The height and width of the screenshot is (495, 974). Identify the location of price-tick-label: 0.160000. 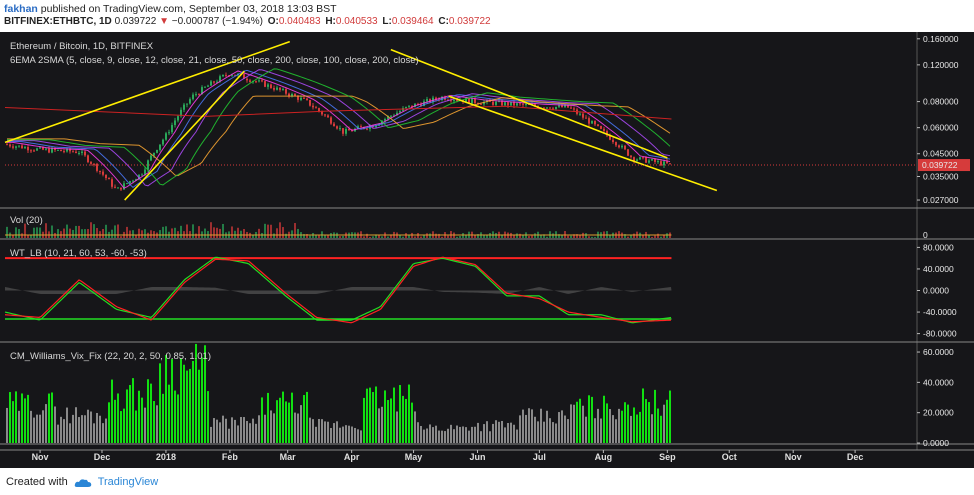
(941, 39).